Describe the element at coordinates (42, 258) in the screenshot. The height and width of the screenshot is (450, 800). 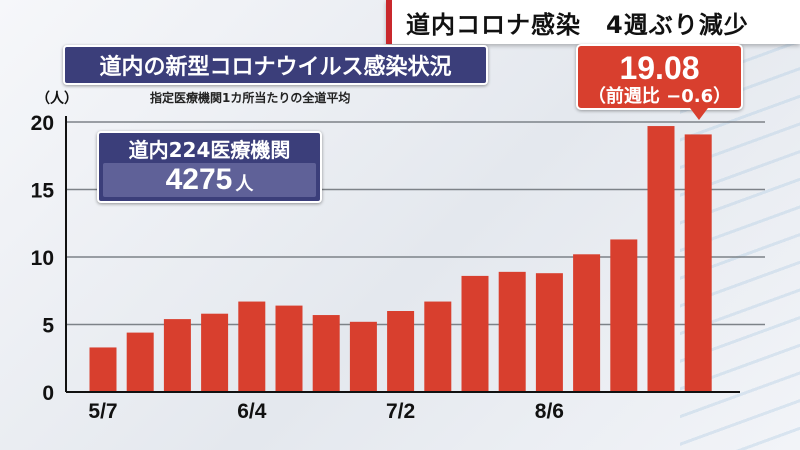
I see `y-tick-label-10: 10` at that location.